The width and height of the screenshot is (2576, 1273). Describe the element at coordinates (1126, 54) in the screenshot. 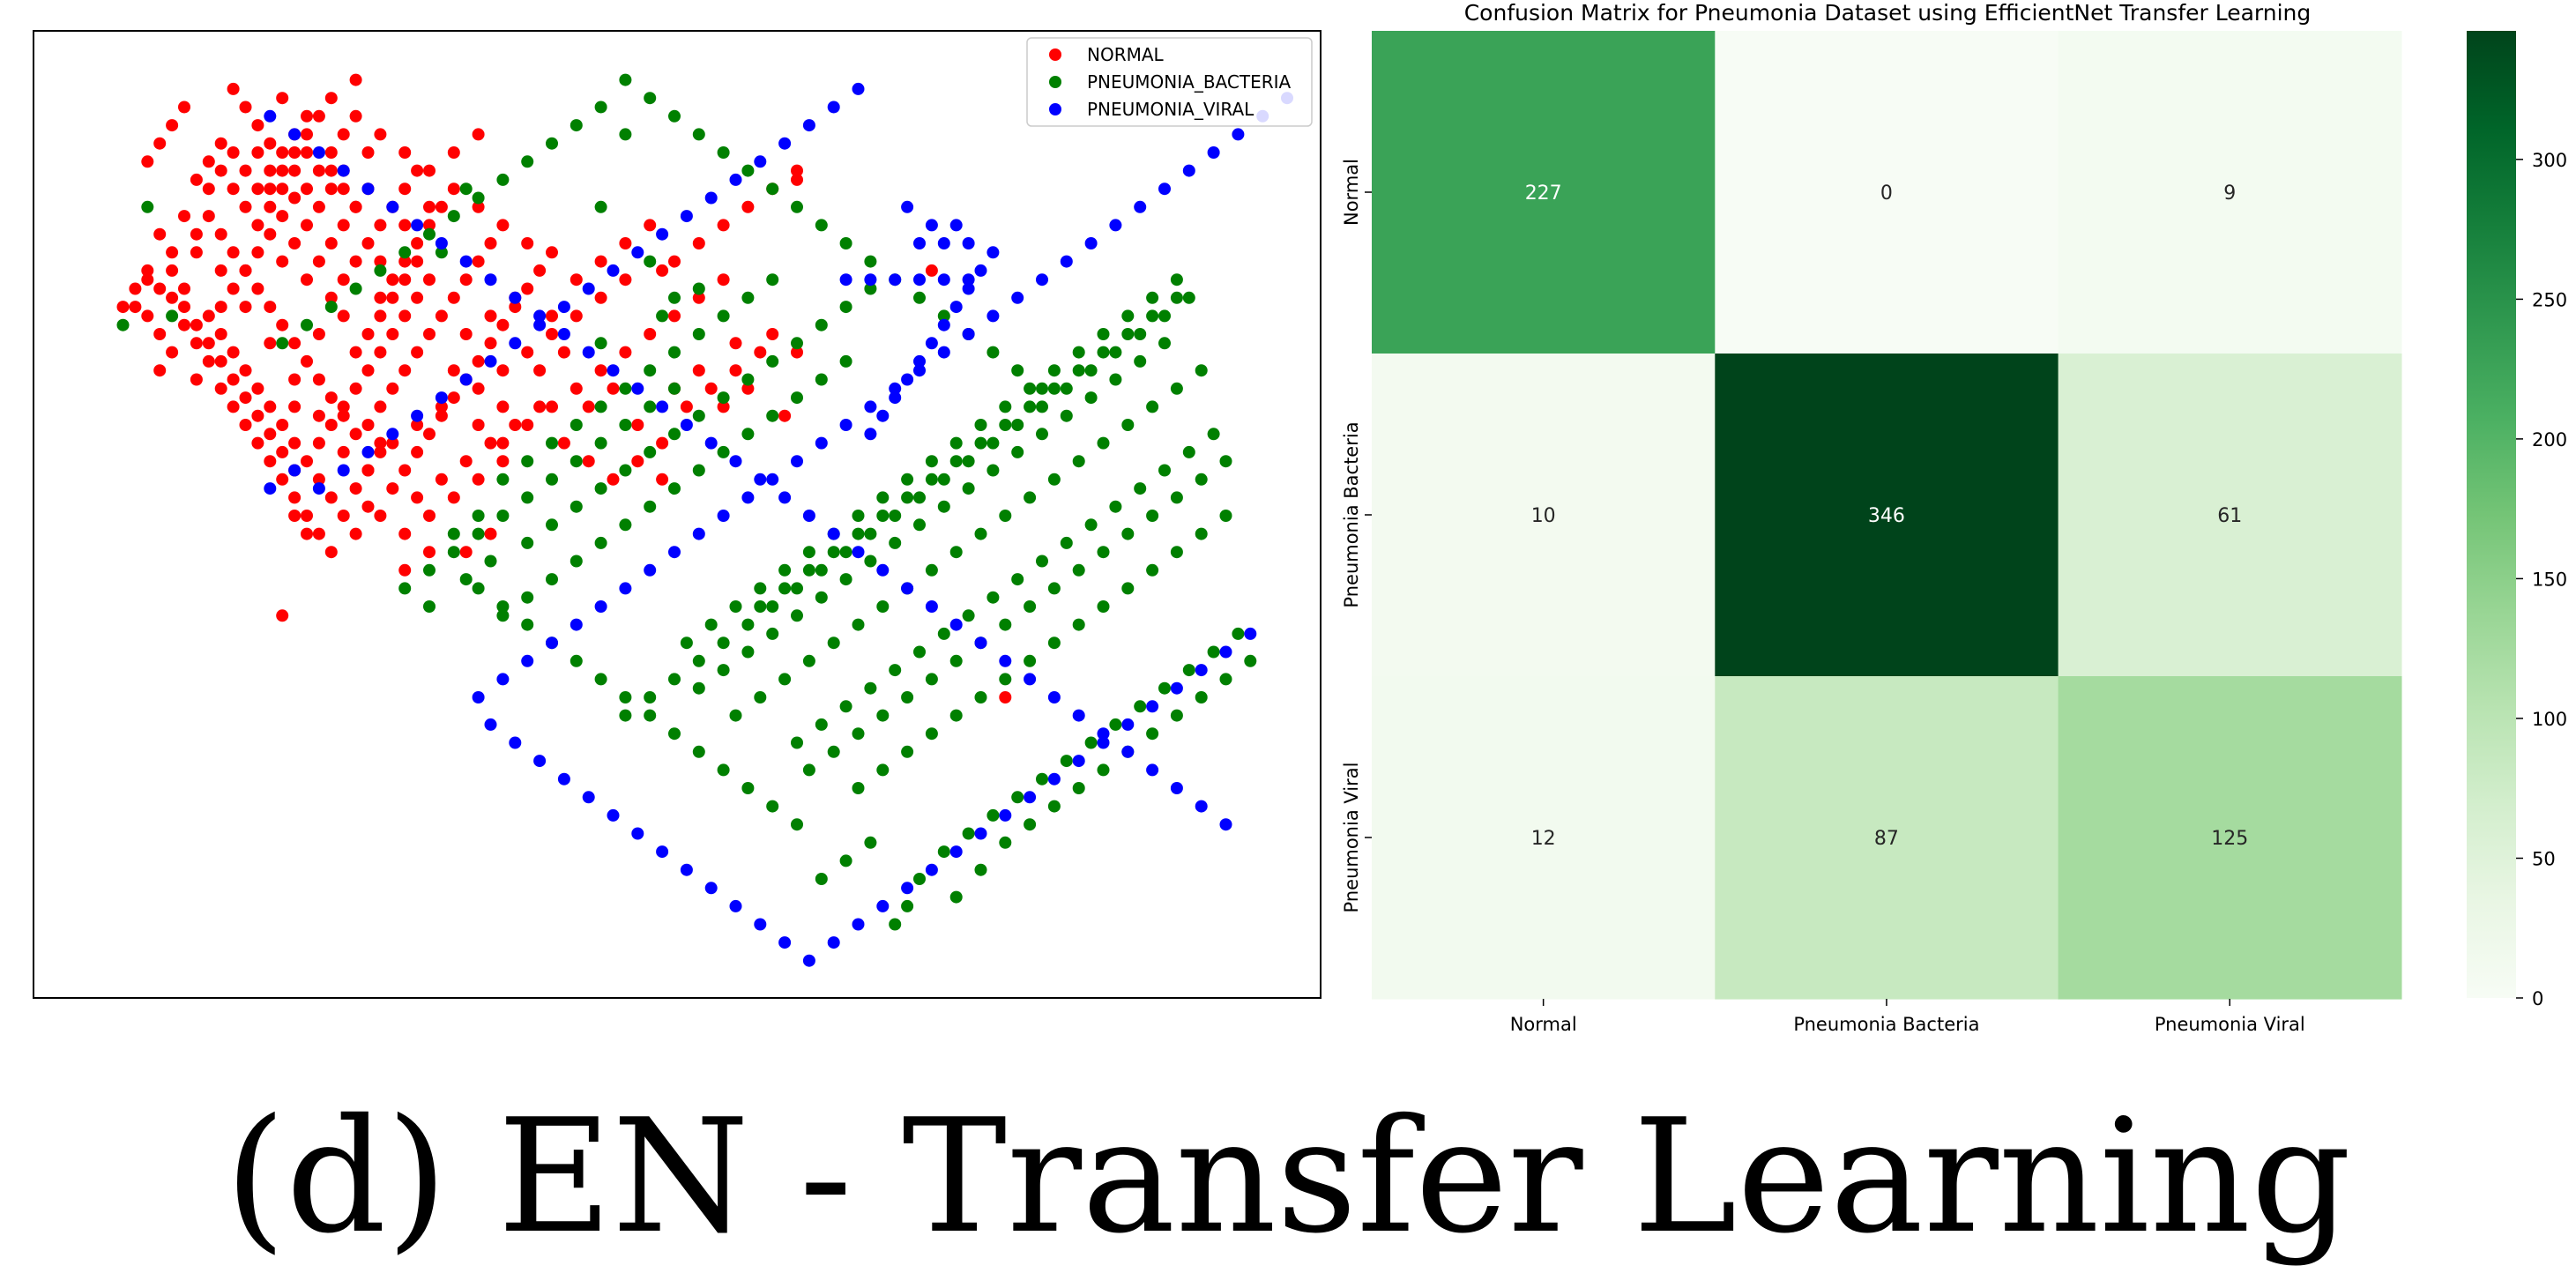

I see `legend-label: NORMAL` at that location.